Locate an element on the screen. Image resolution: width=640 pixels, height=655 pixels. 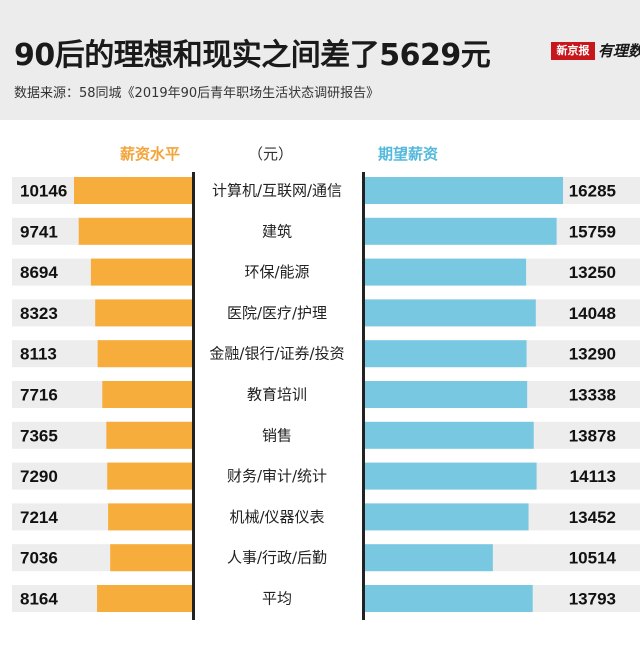
category-label: 计算机/互联网/通信 is located at coordinates (277, 191).